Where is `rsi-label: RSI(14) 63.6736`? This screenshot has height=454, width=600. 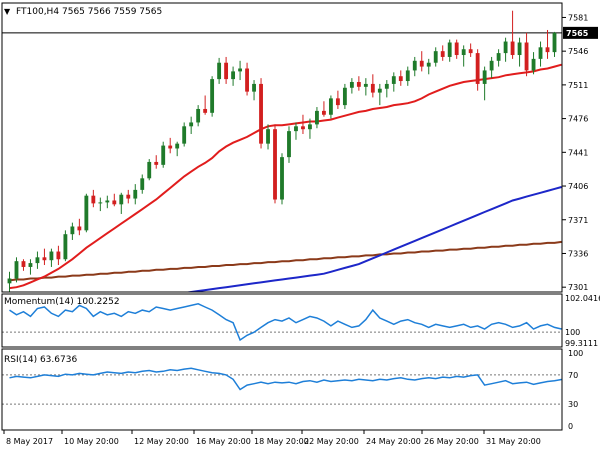 rsi-label: RSI(14) 63.6736 is located at coordinates (40, 360).